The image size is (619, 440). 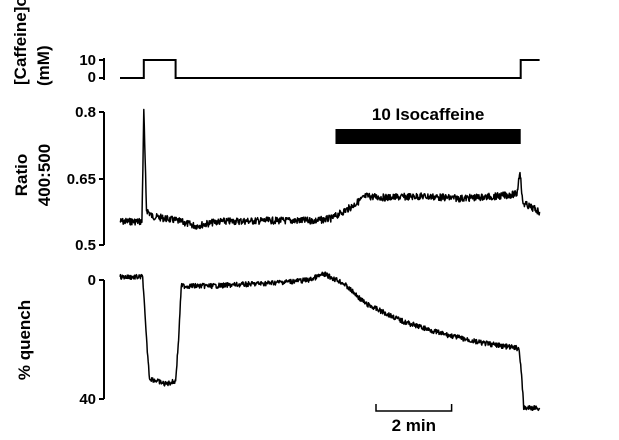 I want to click on time-scale-bar: 2 min, so click(x=414, y=419).